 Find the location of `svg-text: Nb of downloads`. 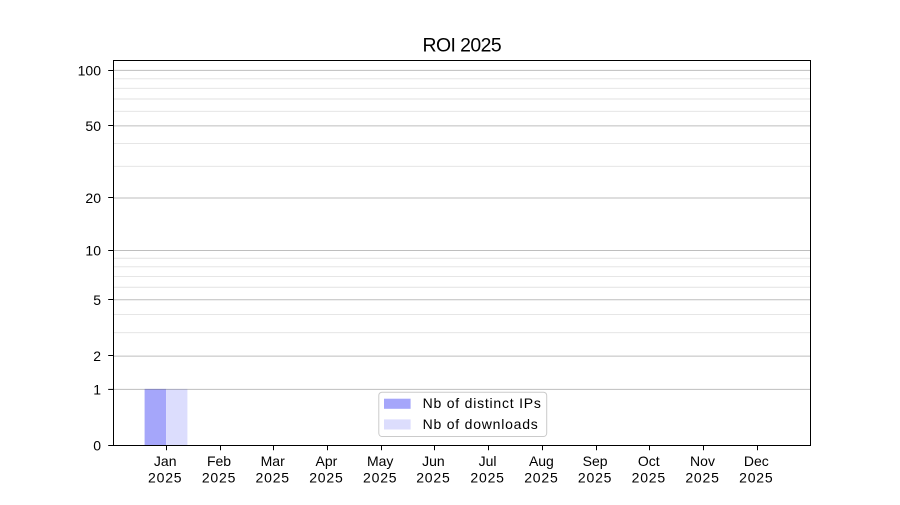

svg-text: Nb of downloads is located at coordinates (481, 424).